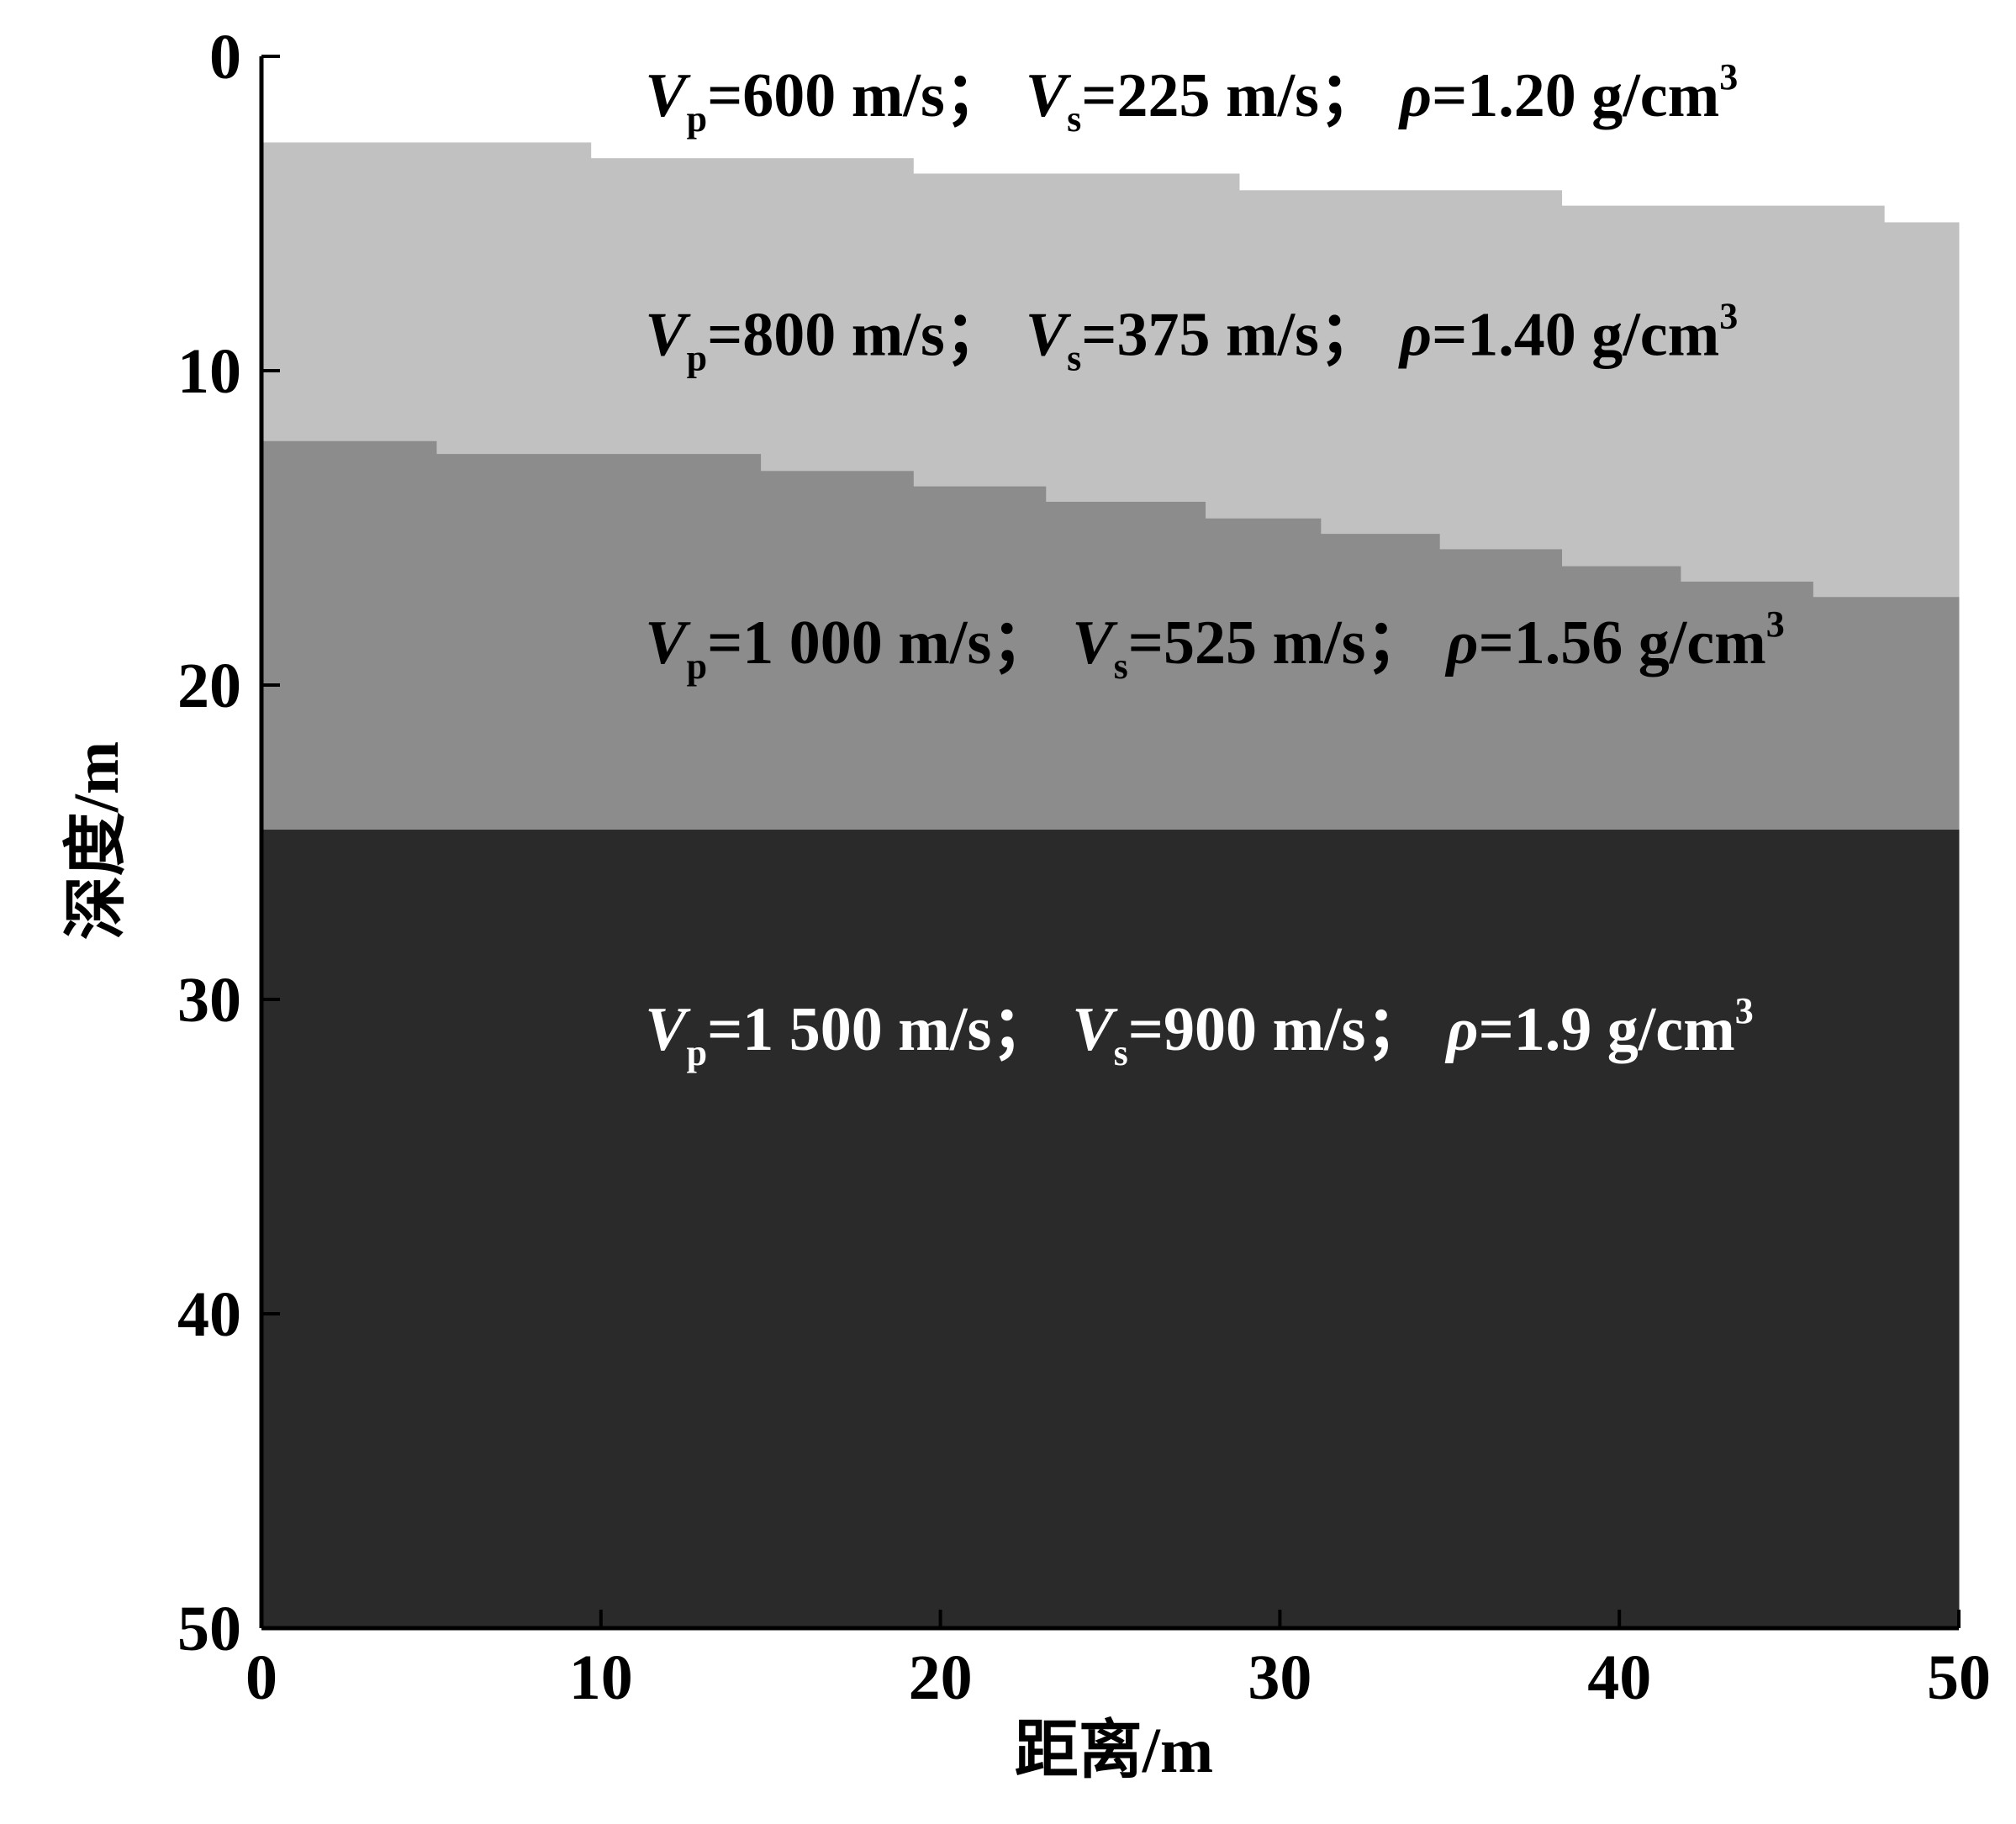 The width and height of the screenshot is (2016, 1824). What do you see at coordinates (209, 1001) in the screenshot?
I see `y-tick-label: 30` at bounding box center [209, 1001].